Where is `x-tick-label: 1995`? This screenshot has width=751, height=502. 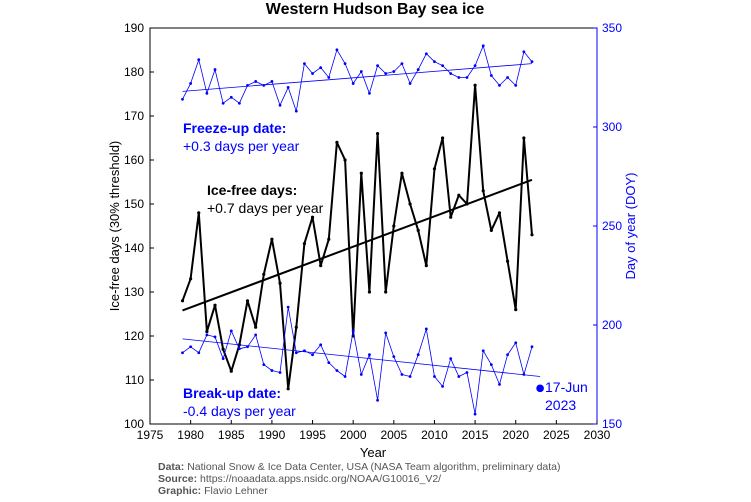
x-tick-label: 1995 is located at coordinates (312, 435).